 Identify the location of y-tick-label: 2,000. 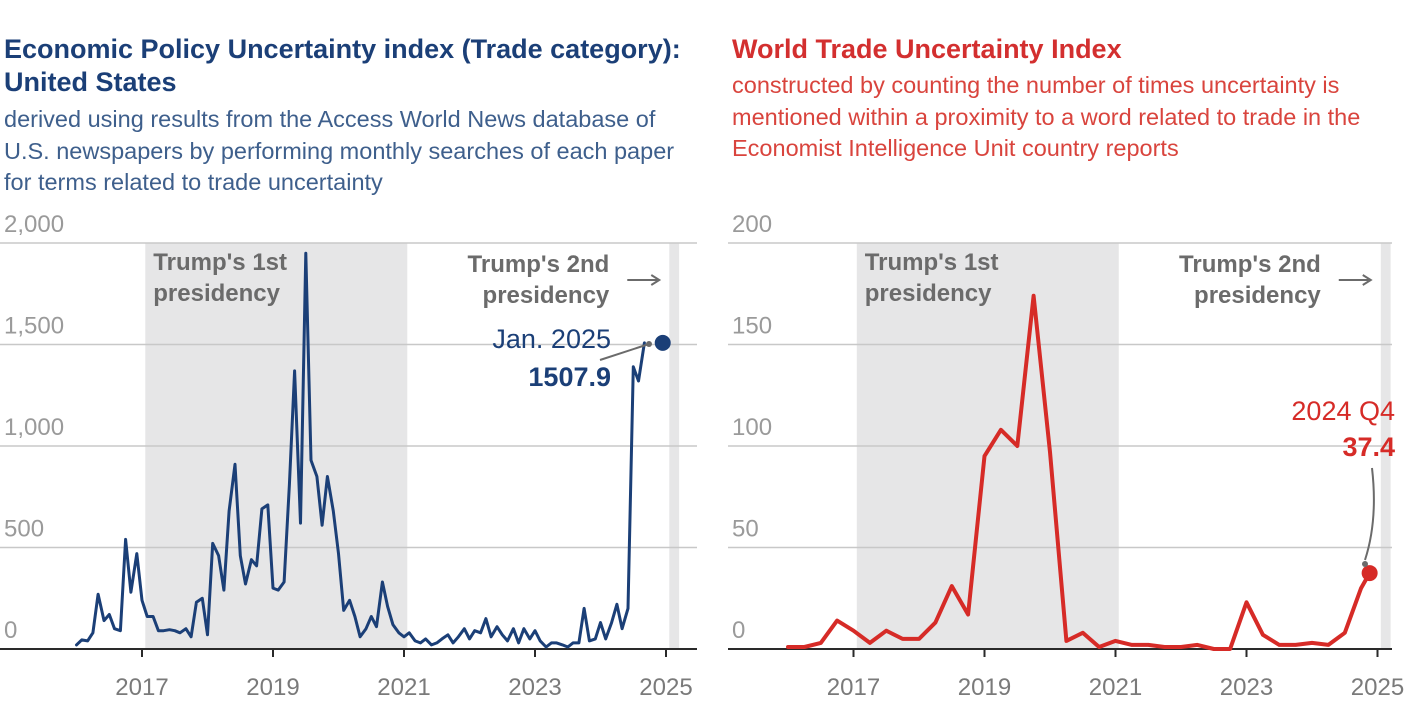
(34, 224).